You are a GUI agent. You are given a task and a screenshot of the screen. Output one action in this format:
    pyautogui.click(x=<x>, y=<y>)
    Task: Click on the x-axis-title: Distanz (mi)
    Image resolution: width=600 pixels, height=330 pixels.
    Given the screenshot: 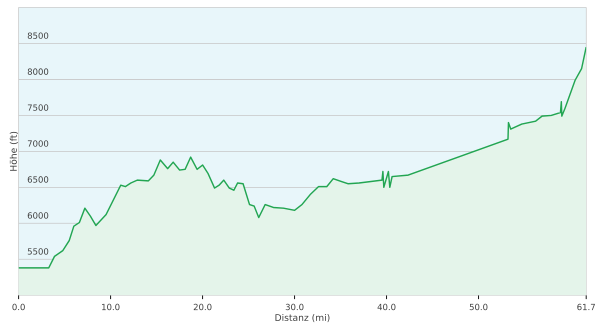 What is the action you would take?
    pyautogui.click(x=302, y=318)
    